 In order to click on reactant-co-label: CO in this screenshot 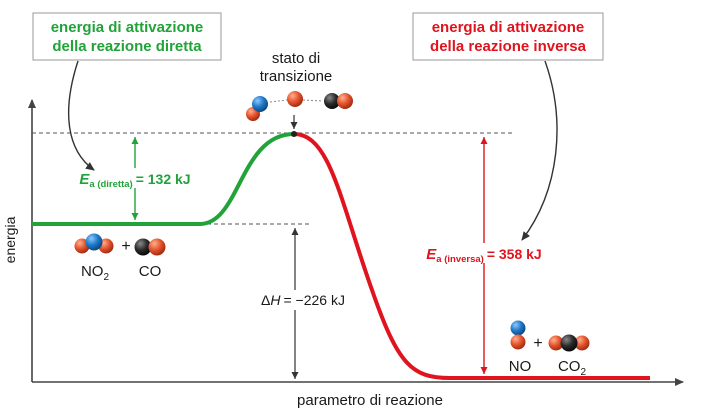, I will do `click(150, 271)`.